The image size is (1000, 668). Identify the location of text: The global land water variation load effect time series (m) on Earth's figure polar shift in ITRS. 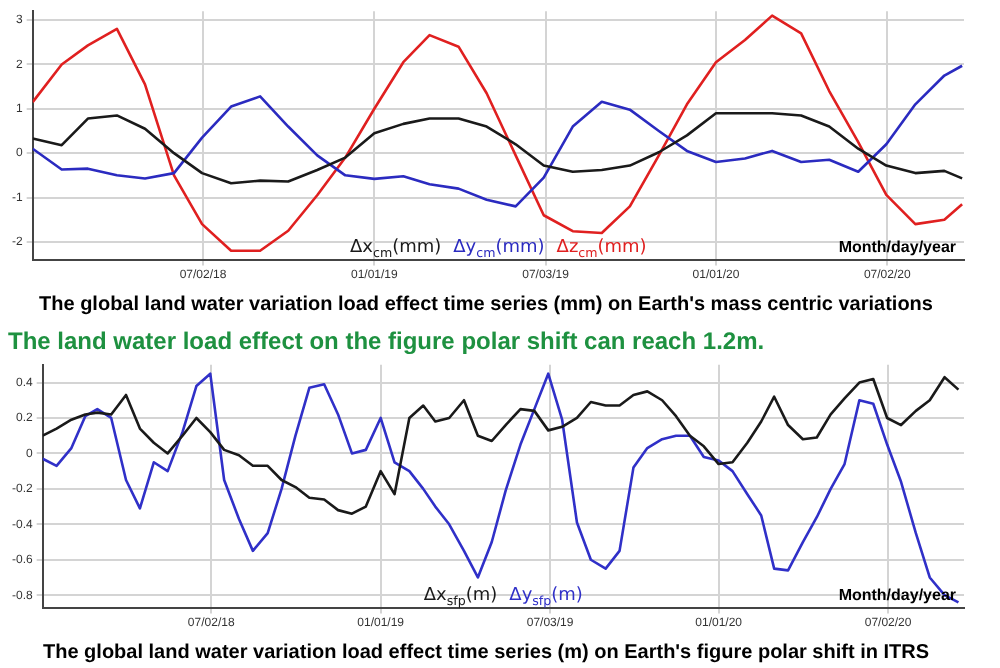
(486, 652).